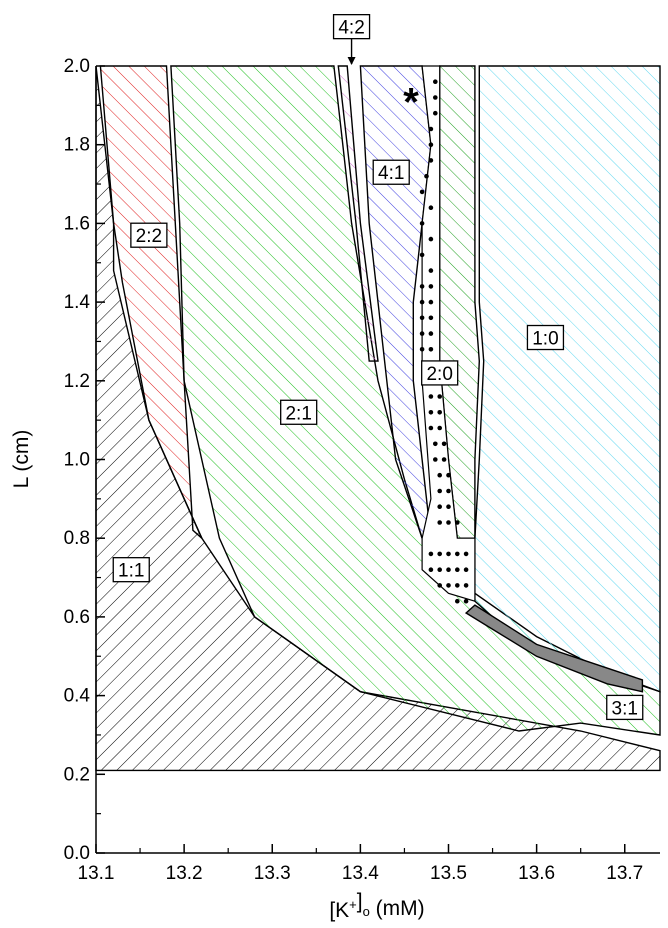  I want to click on y-tick-label: 0.6, so click(77, 617).